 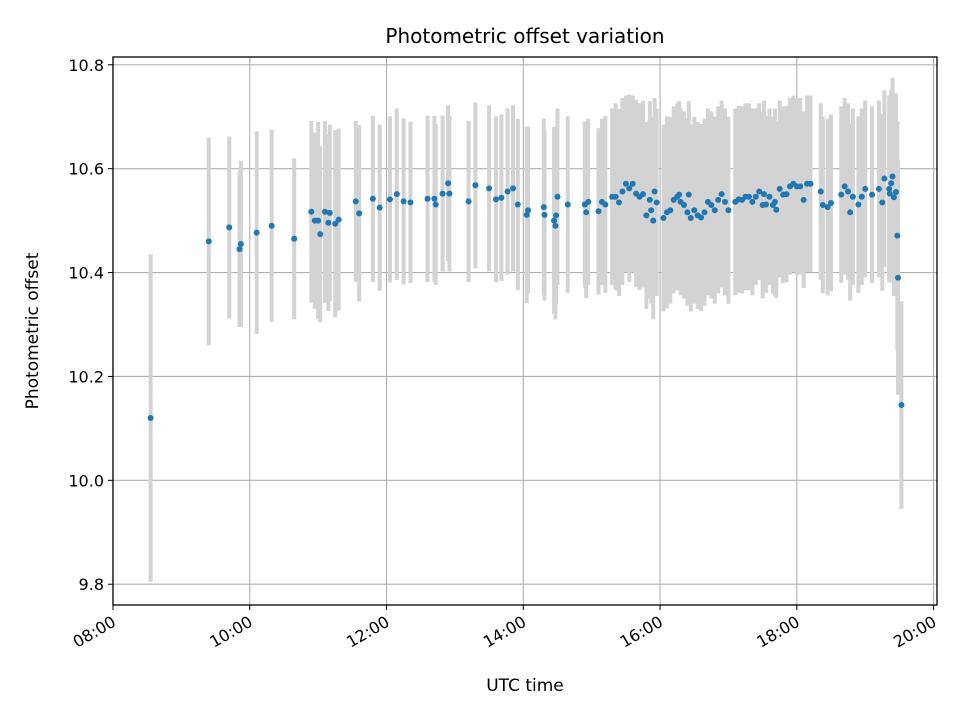 What do you see at coordinates (86, 480) in the screenshot?
I see `y-tick-label: 10.0` at bounding box center [86, 480].